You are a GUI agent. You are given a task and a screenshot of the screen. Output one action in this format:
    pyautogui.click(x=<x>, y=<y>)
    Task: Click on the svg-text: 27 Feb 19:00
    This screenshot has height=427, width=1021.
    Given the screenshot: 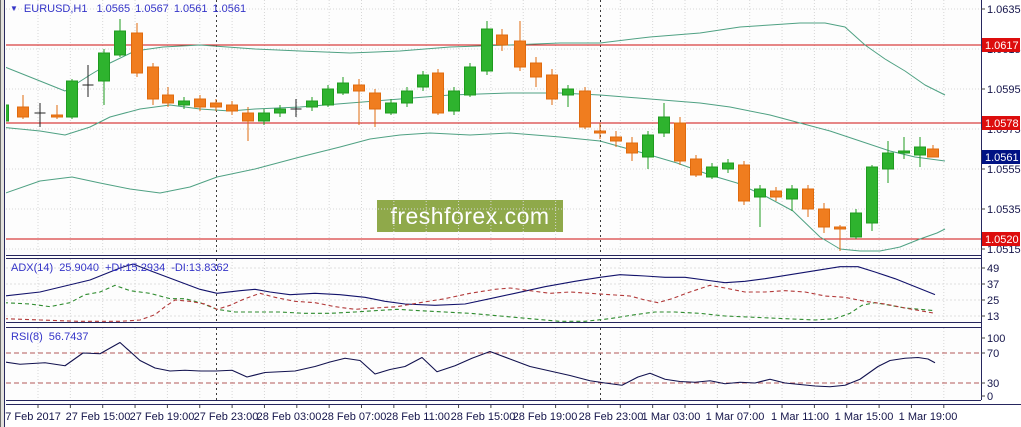 What is the action you would take?
    pyautogui.click(x=162, y=417)
    